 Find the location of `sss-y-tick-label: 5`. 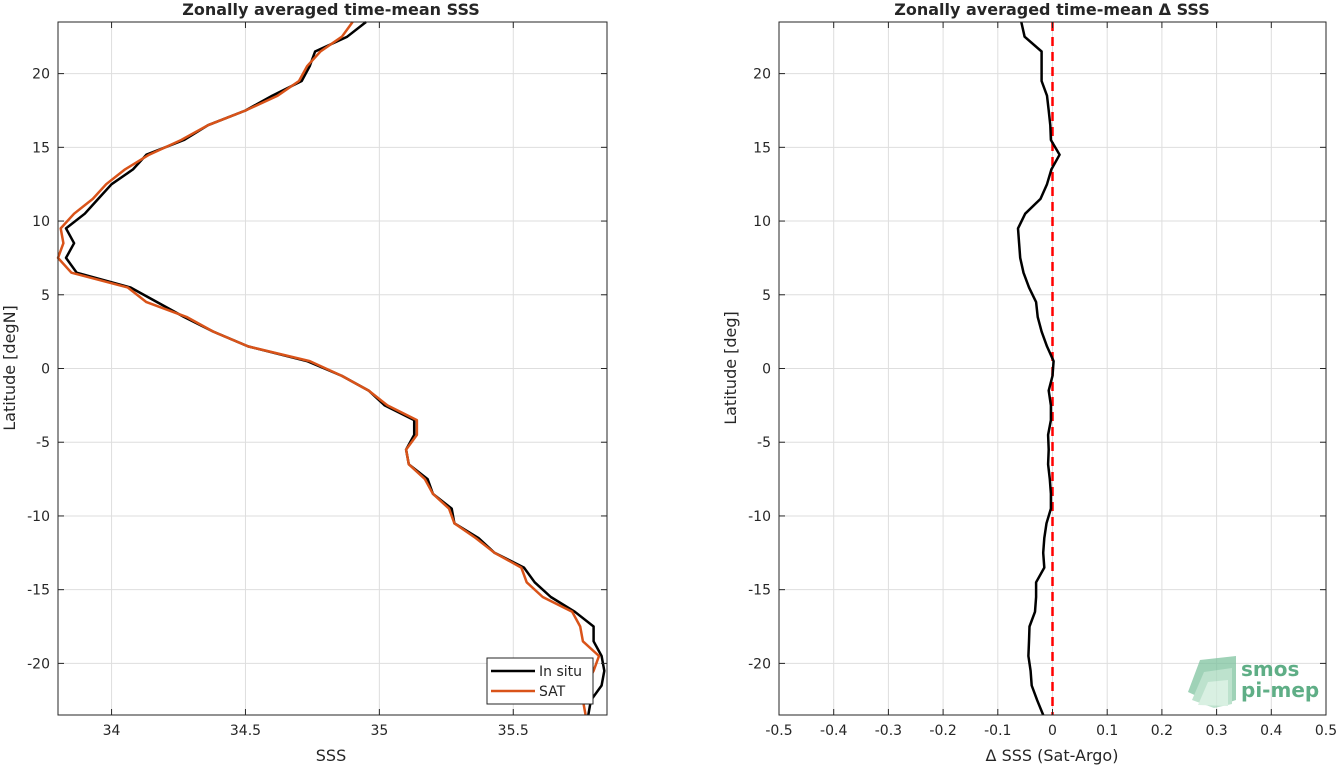

sss-y-tick-label: 5 is located at coordinates (45, 296).